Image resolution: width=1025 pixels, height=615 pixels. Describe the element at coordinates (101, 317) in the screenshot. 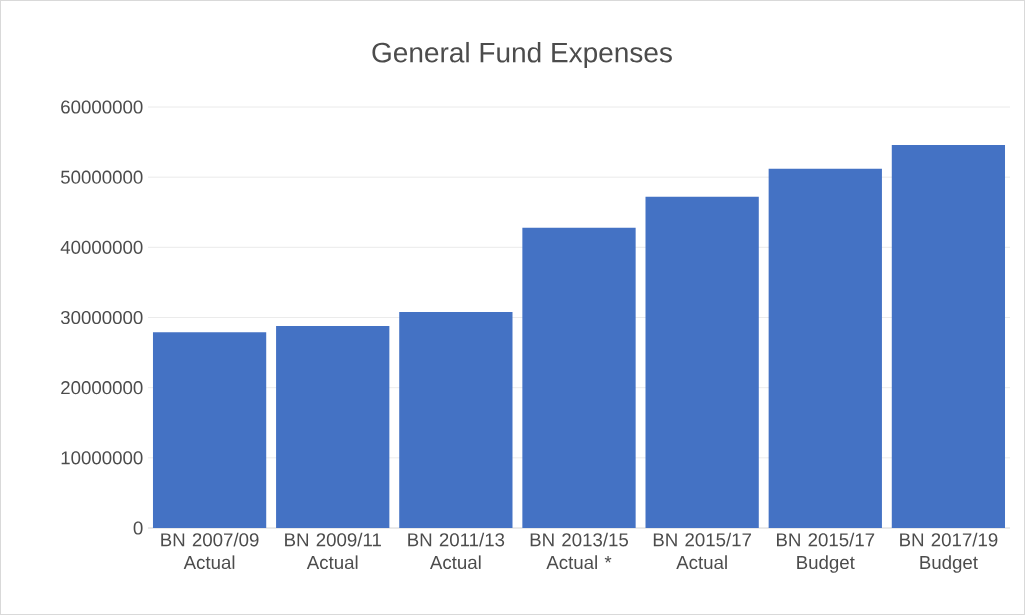

I see `y-tick-label: 30000000` at that location.